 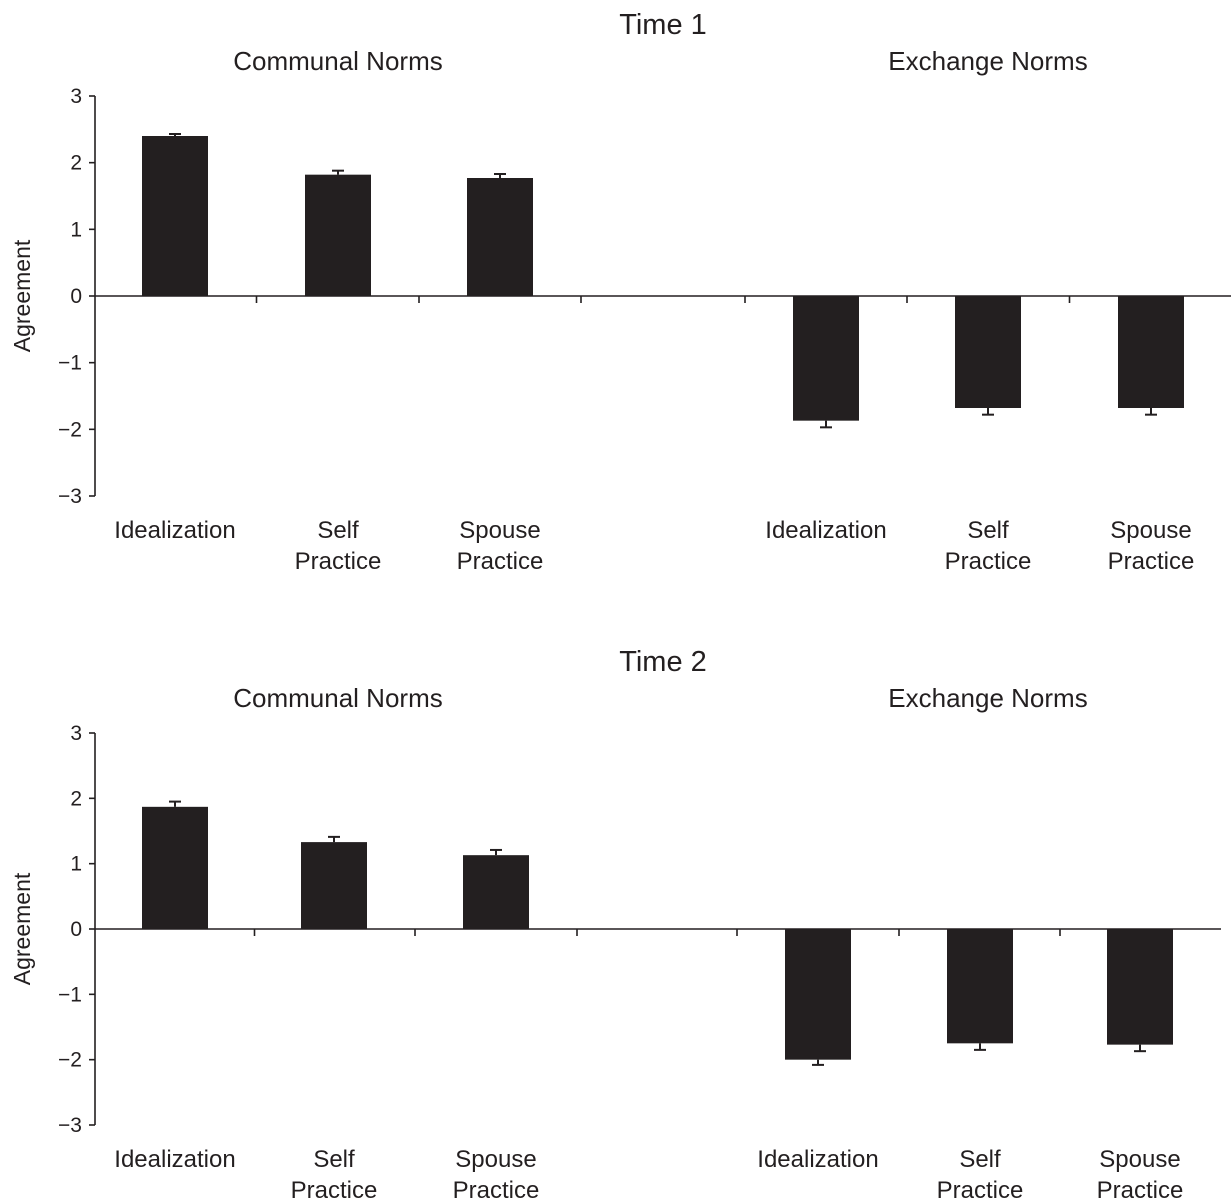 What do you see at coordinates (663, 25) in the screenshot?
I see `chart-title: Time 1` at bounding box center [663, 25].